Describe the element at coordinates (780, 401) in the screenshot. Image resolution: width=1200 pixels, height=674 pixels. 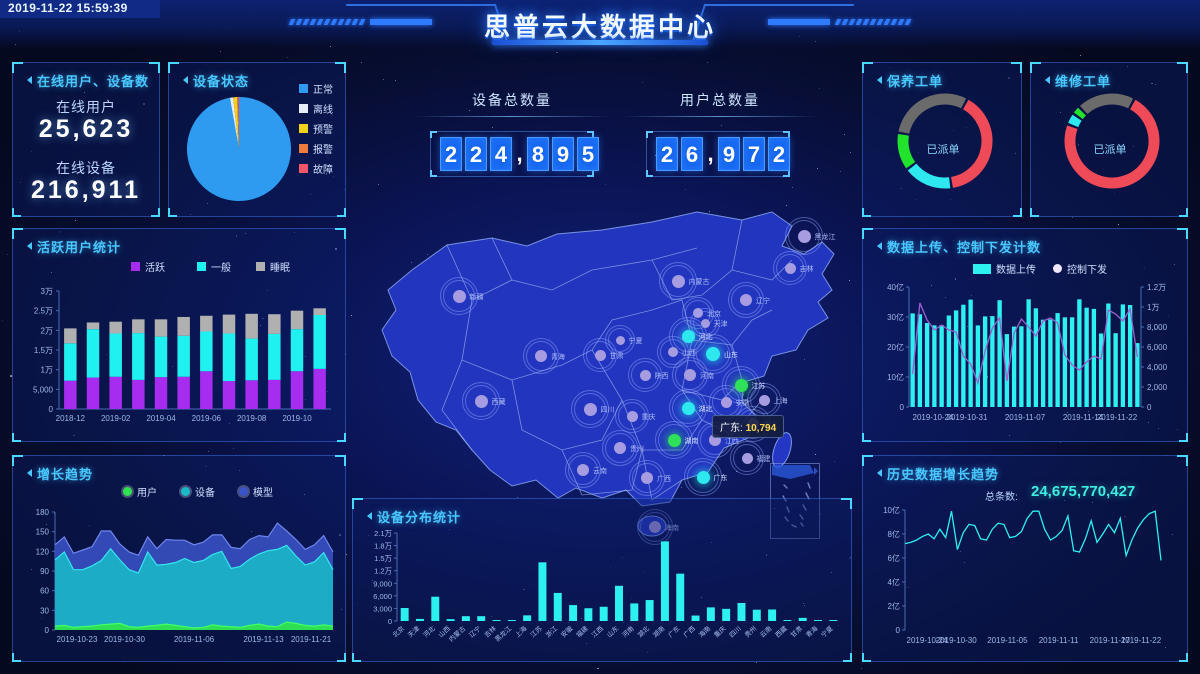
I see `map-point-label: 上海` at that location.